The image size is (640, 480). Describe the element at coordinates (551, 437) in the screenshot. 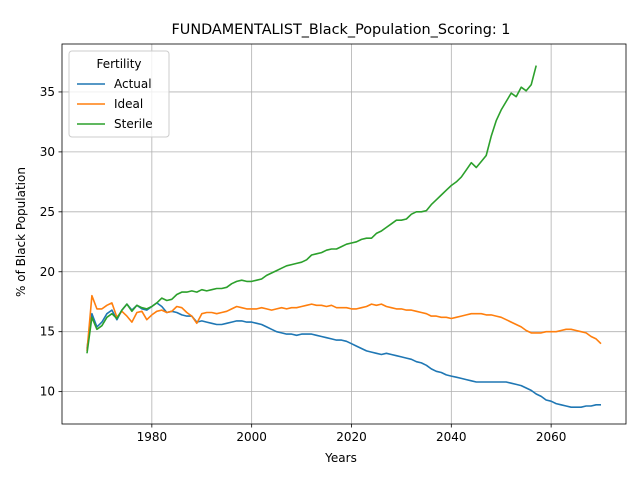

I see `x-tick-label: 2060` at that location.